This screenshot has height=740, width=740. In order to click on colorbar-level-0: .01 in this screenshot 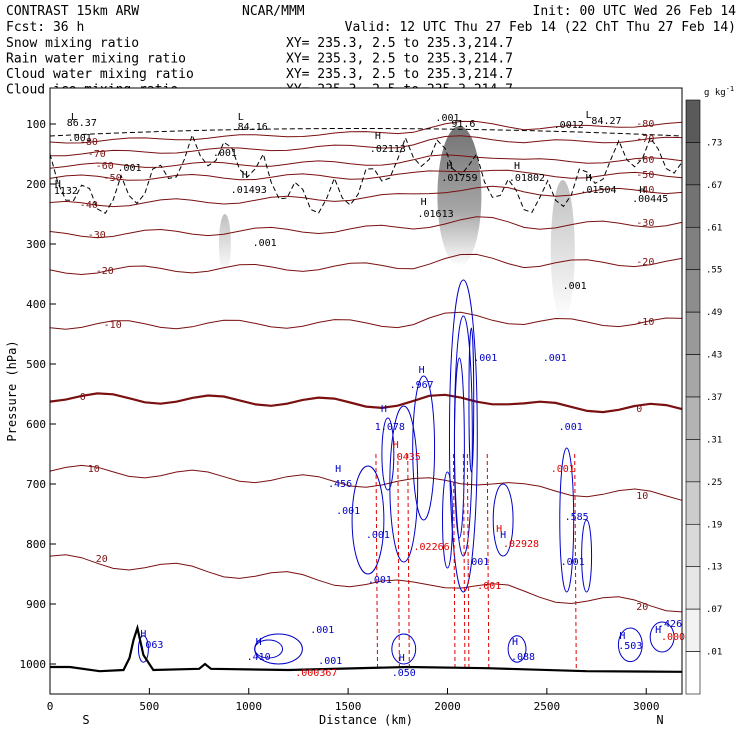, I will do `click(714, 653)`.